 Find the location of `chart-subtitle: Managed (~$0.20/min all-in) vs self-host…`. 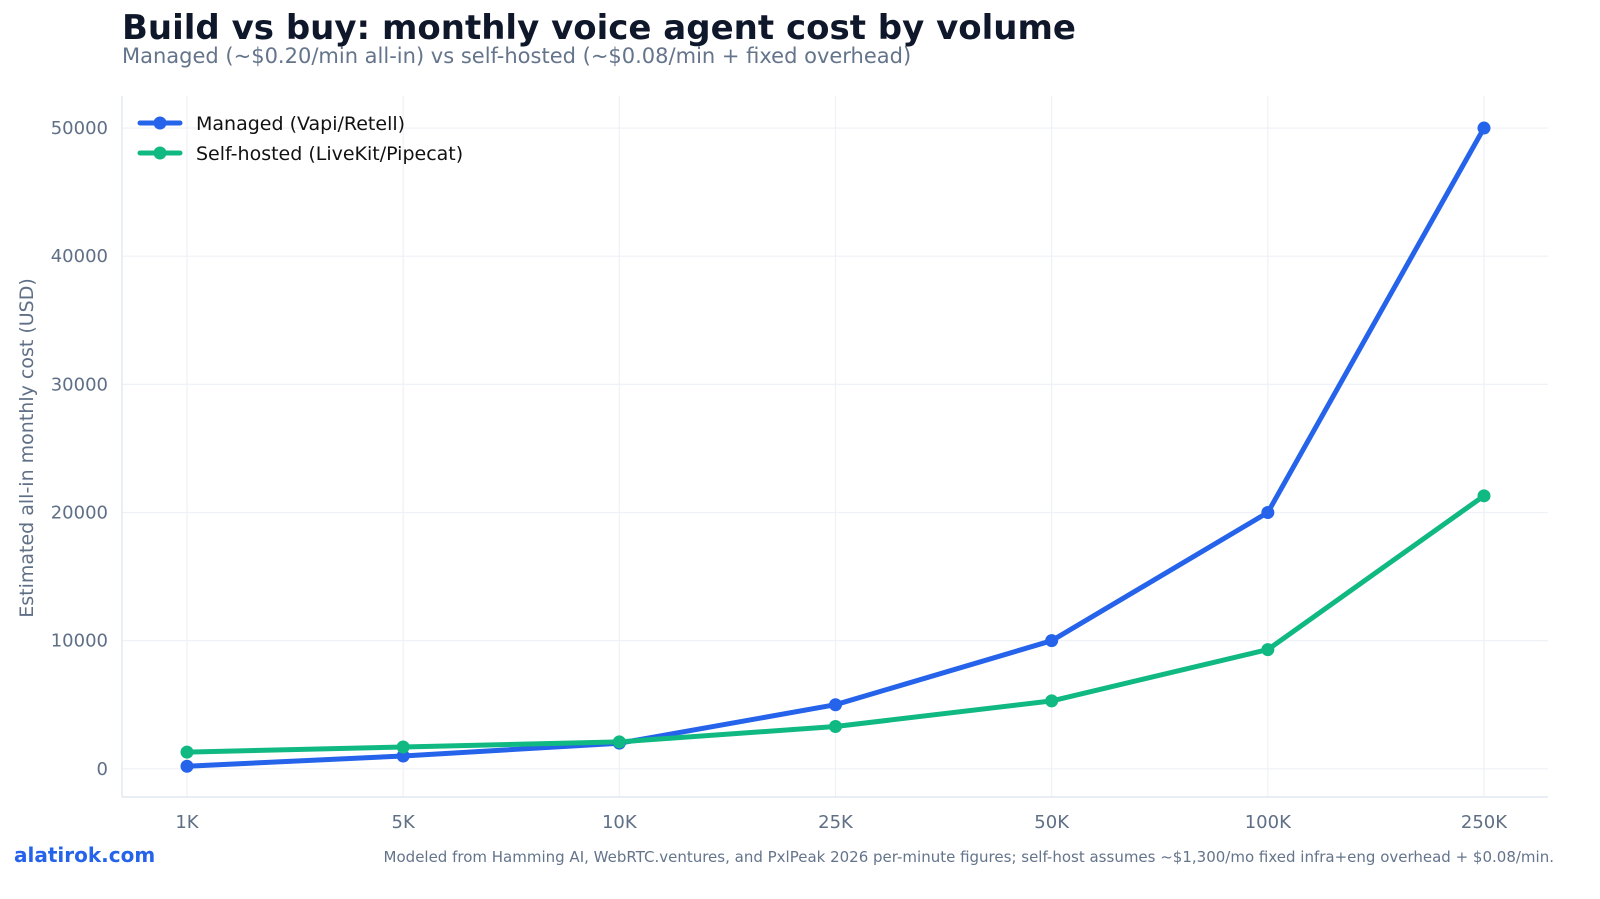

chart-subtitle: Managed (~$0.20/min all-in) vs self-host… is located at coordinates (517, 56).